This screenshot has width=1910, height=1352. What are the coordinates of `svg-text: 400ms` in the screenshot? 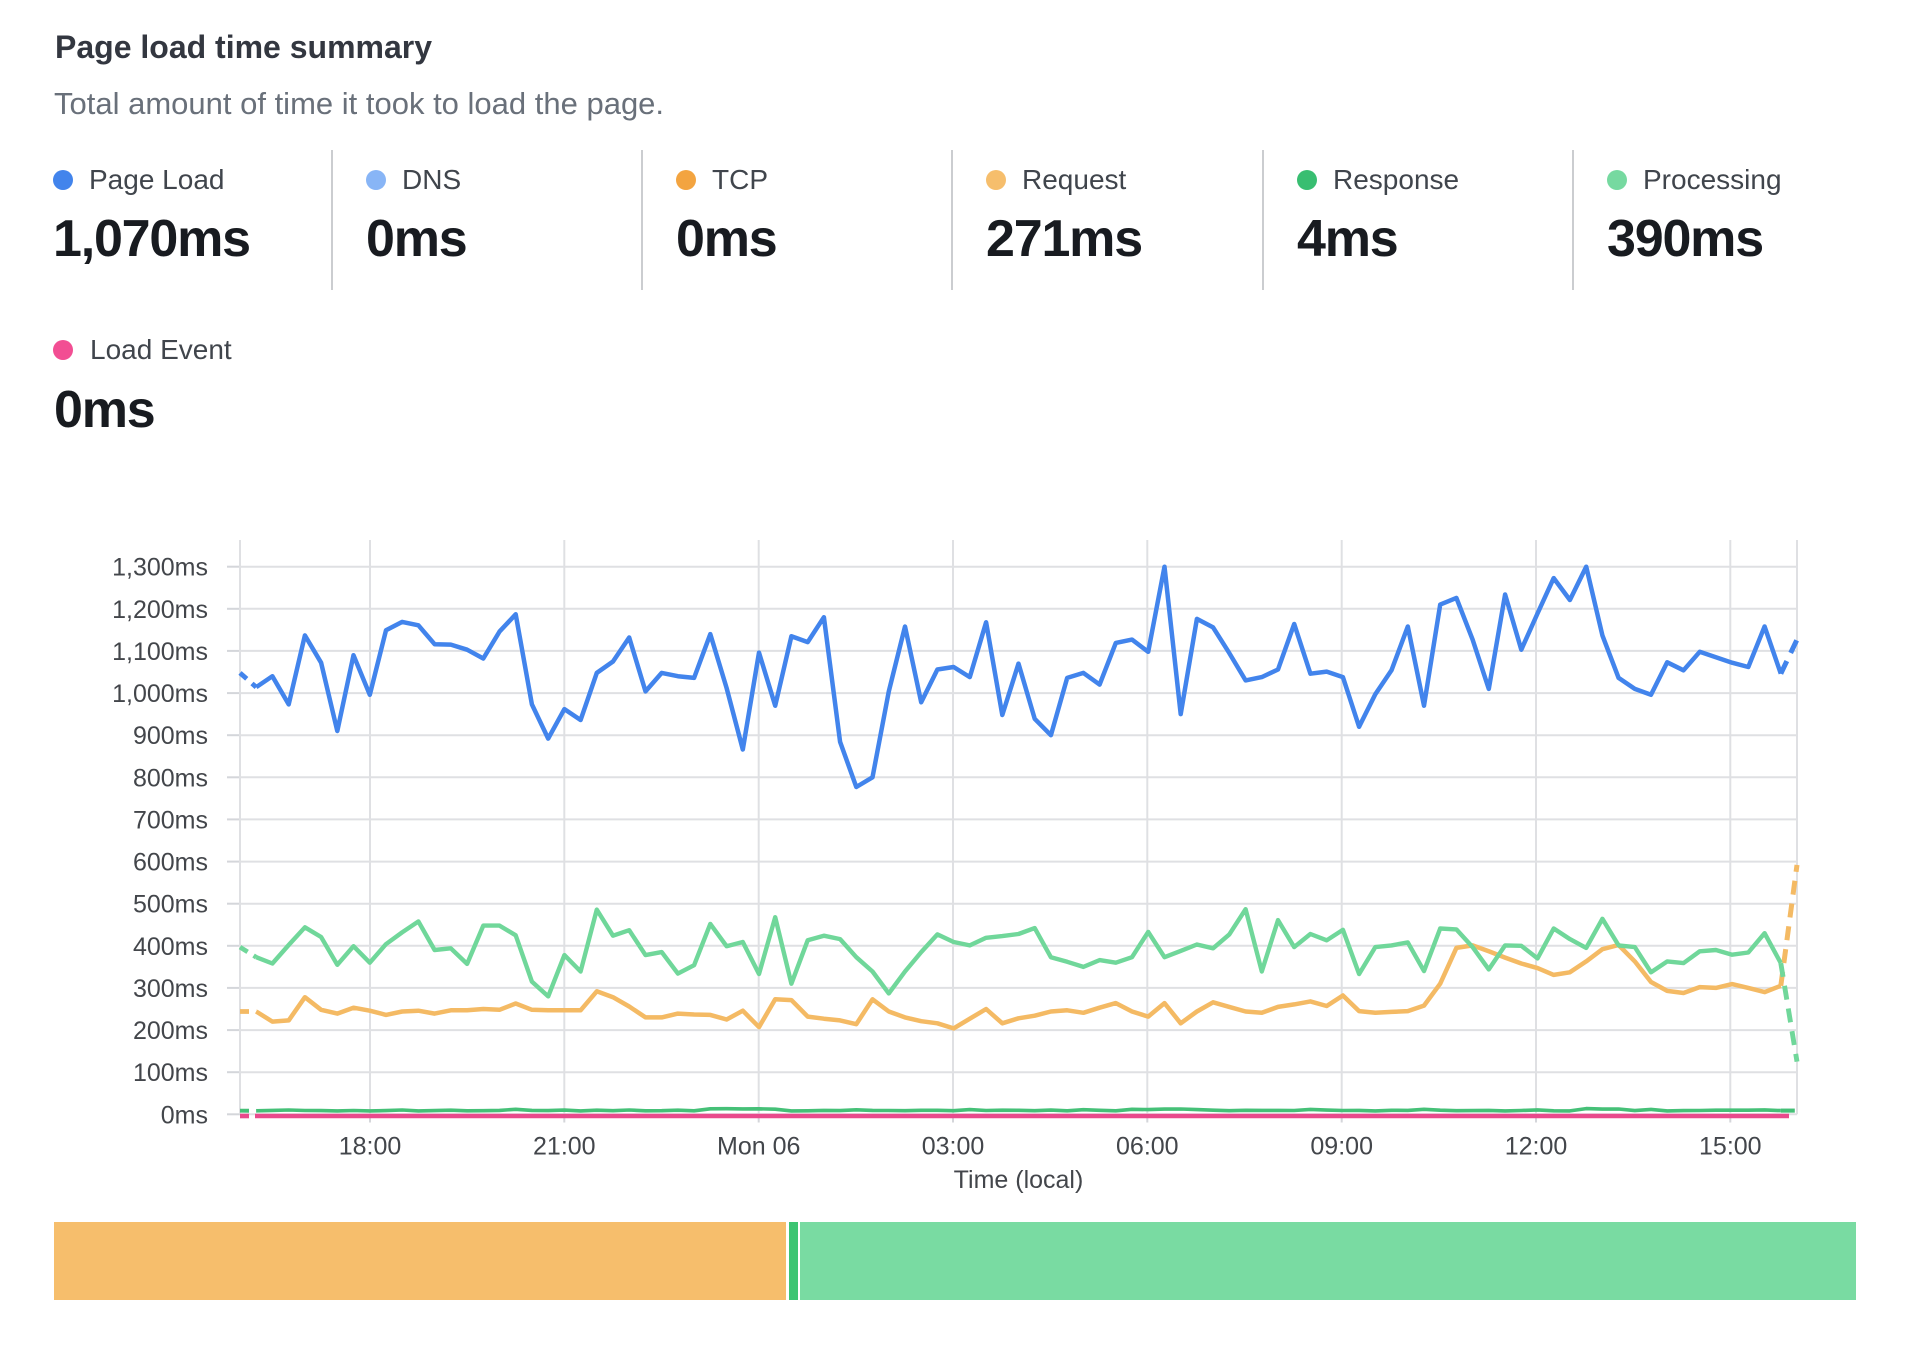 It's located at (170, 947).